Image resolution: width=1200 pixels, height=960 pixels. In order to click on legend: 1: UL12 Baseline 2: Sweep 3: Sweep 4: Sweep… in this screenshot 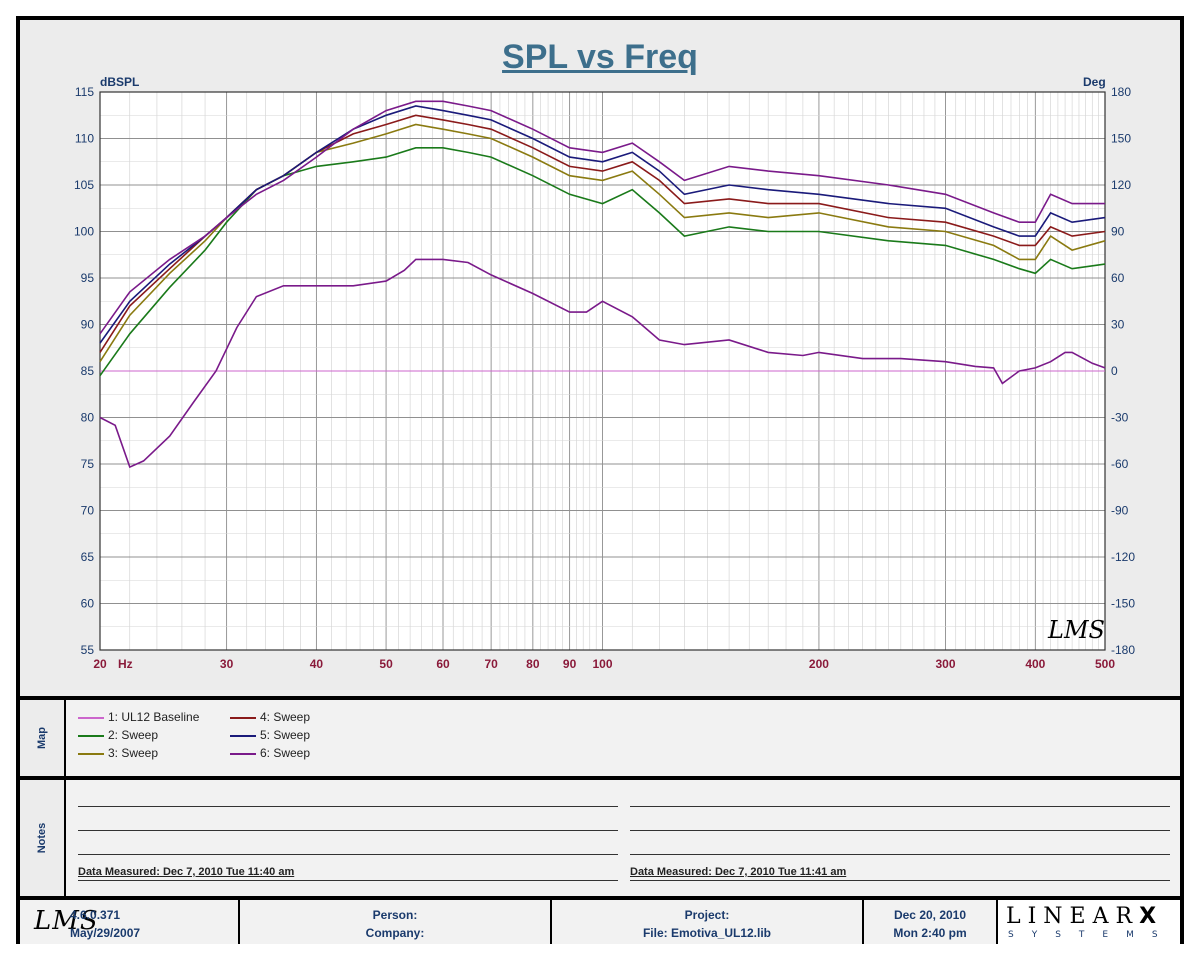, I will do `click(623, 738)`.